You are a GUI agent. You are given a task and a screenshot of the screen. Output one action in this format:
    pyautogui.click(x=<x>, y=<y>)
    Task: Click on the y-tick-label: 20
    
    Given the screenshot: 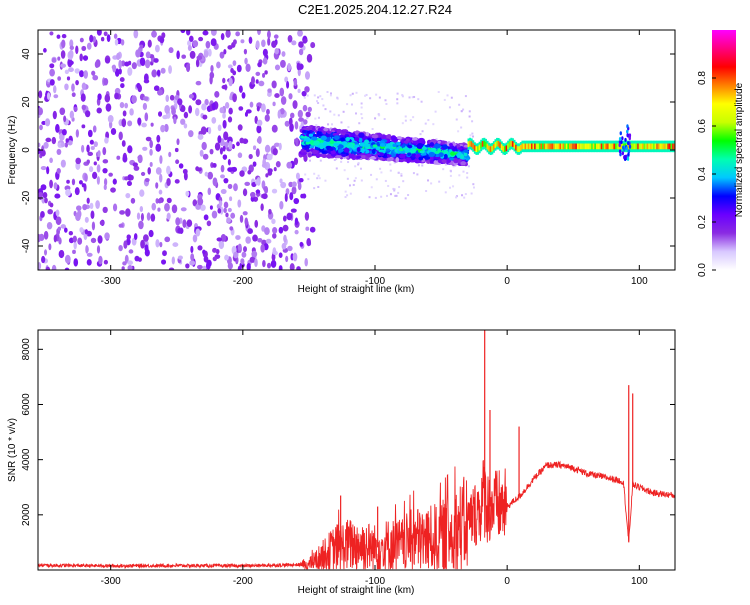 What is the action you would take?
    pyautogui.click(x=26, y=102)
    